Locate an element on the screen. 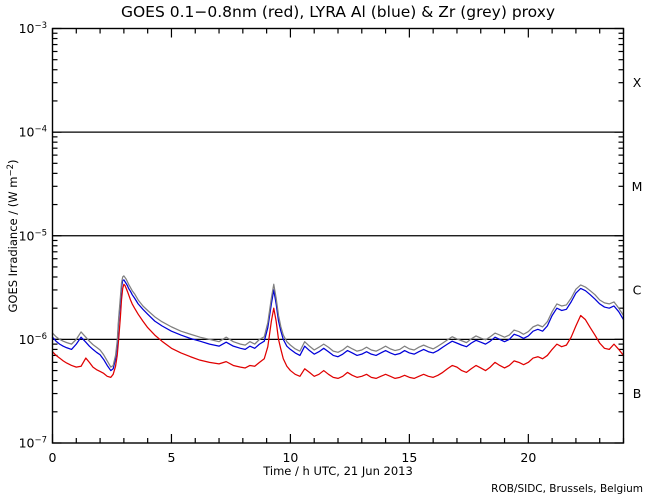 The image size is (650, 500). y-tick-label: 10⁻⁴ is located at coordinates (33, 132).